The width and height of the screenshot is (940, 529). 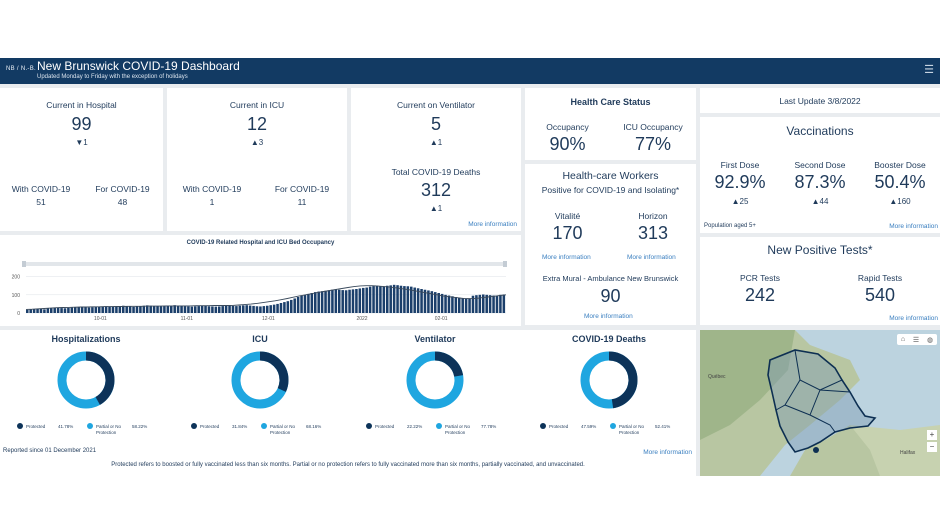 I want to click on nb-province-outline, so click(x=822, y=401).